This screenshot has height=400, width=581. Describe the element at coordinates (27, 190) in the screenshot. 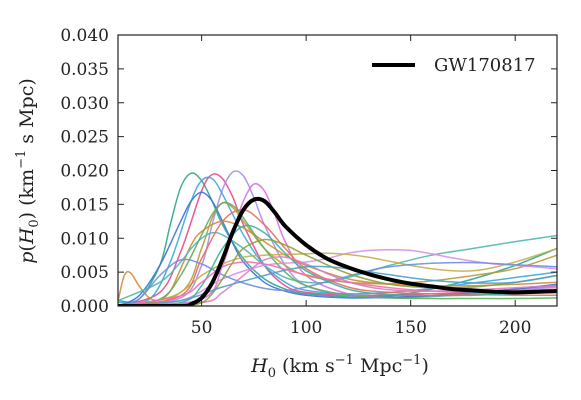

I see `y-label-pre: (km` at that location.